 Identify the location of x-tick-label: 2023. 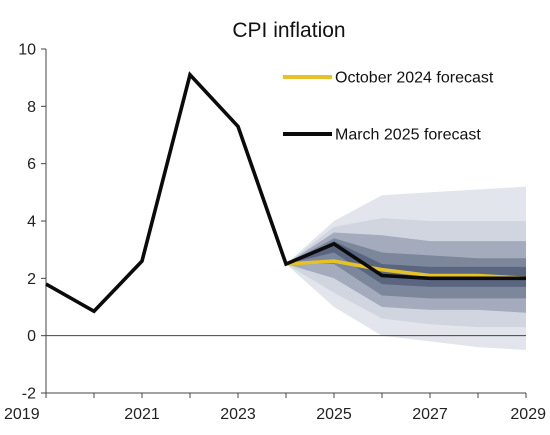
(238, 414).